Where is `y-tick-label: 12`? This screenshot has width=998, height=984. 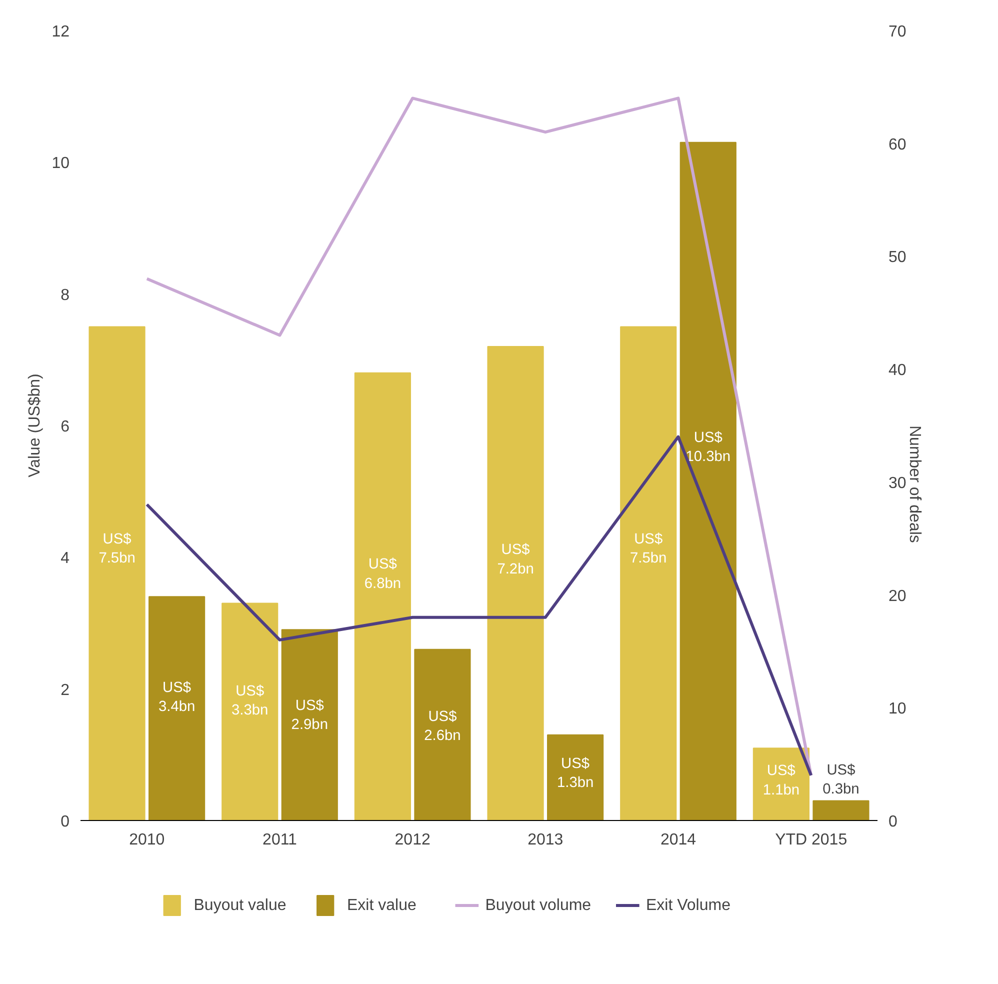
y-tick-label: 12 is located at coordinates (61, 32).